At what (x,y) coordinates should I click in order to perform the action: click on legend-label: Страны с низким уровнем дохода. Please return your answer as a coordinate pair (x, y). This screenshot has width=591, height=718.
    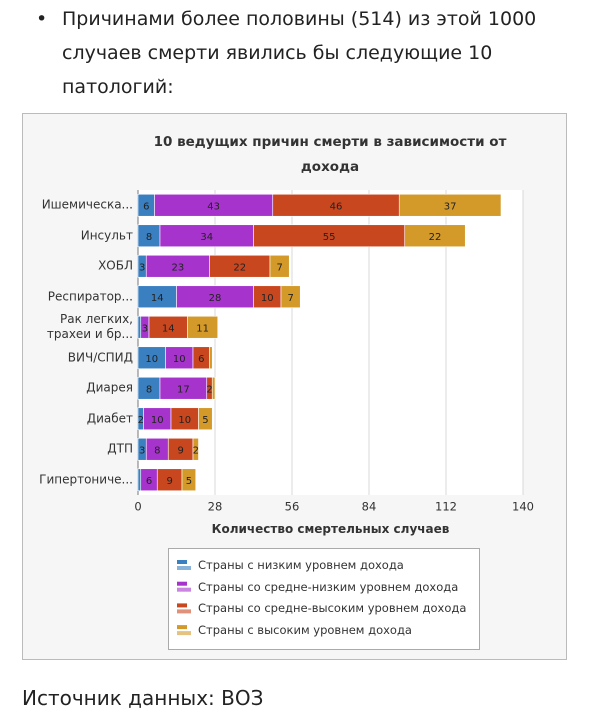
    Looking at the image, I should click on (301, 565).